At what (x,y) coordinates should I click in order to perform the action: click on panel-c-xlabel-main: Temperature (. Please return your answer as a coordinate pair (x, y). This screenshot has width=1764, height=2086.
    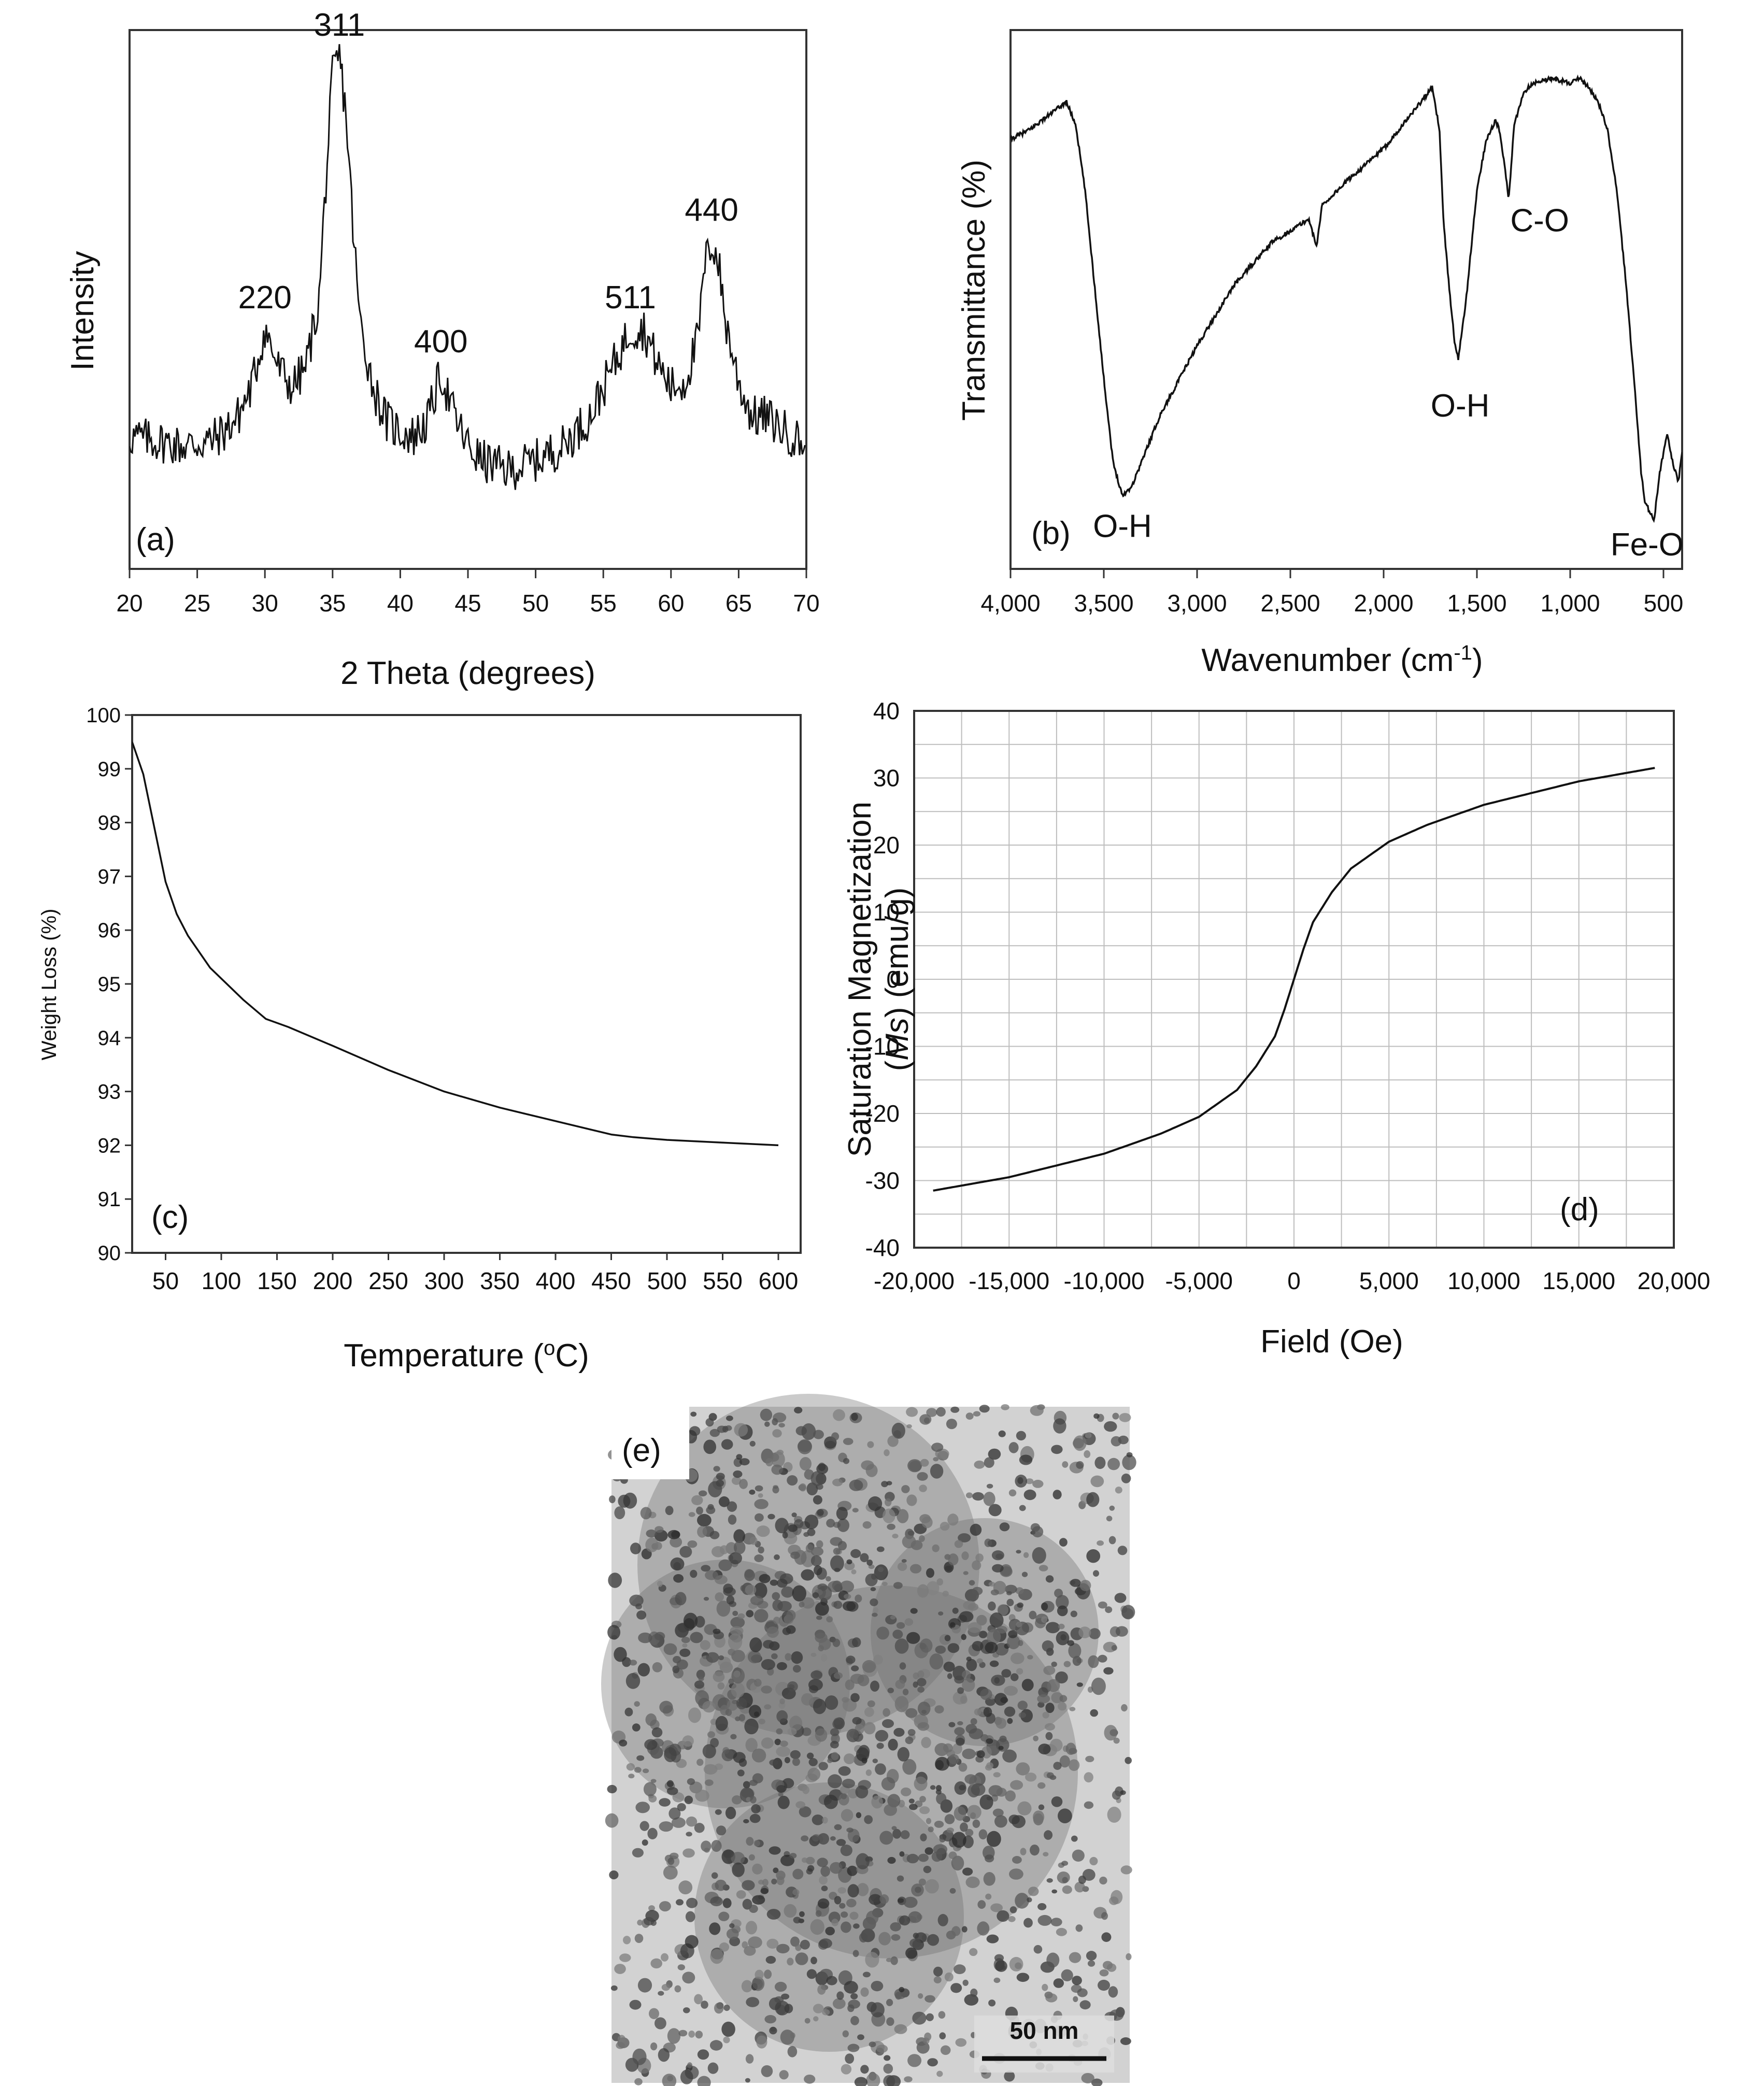
    Looking at the image, I should click on (444, 1356).